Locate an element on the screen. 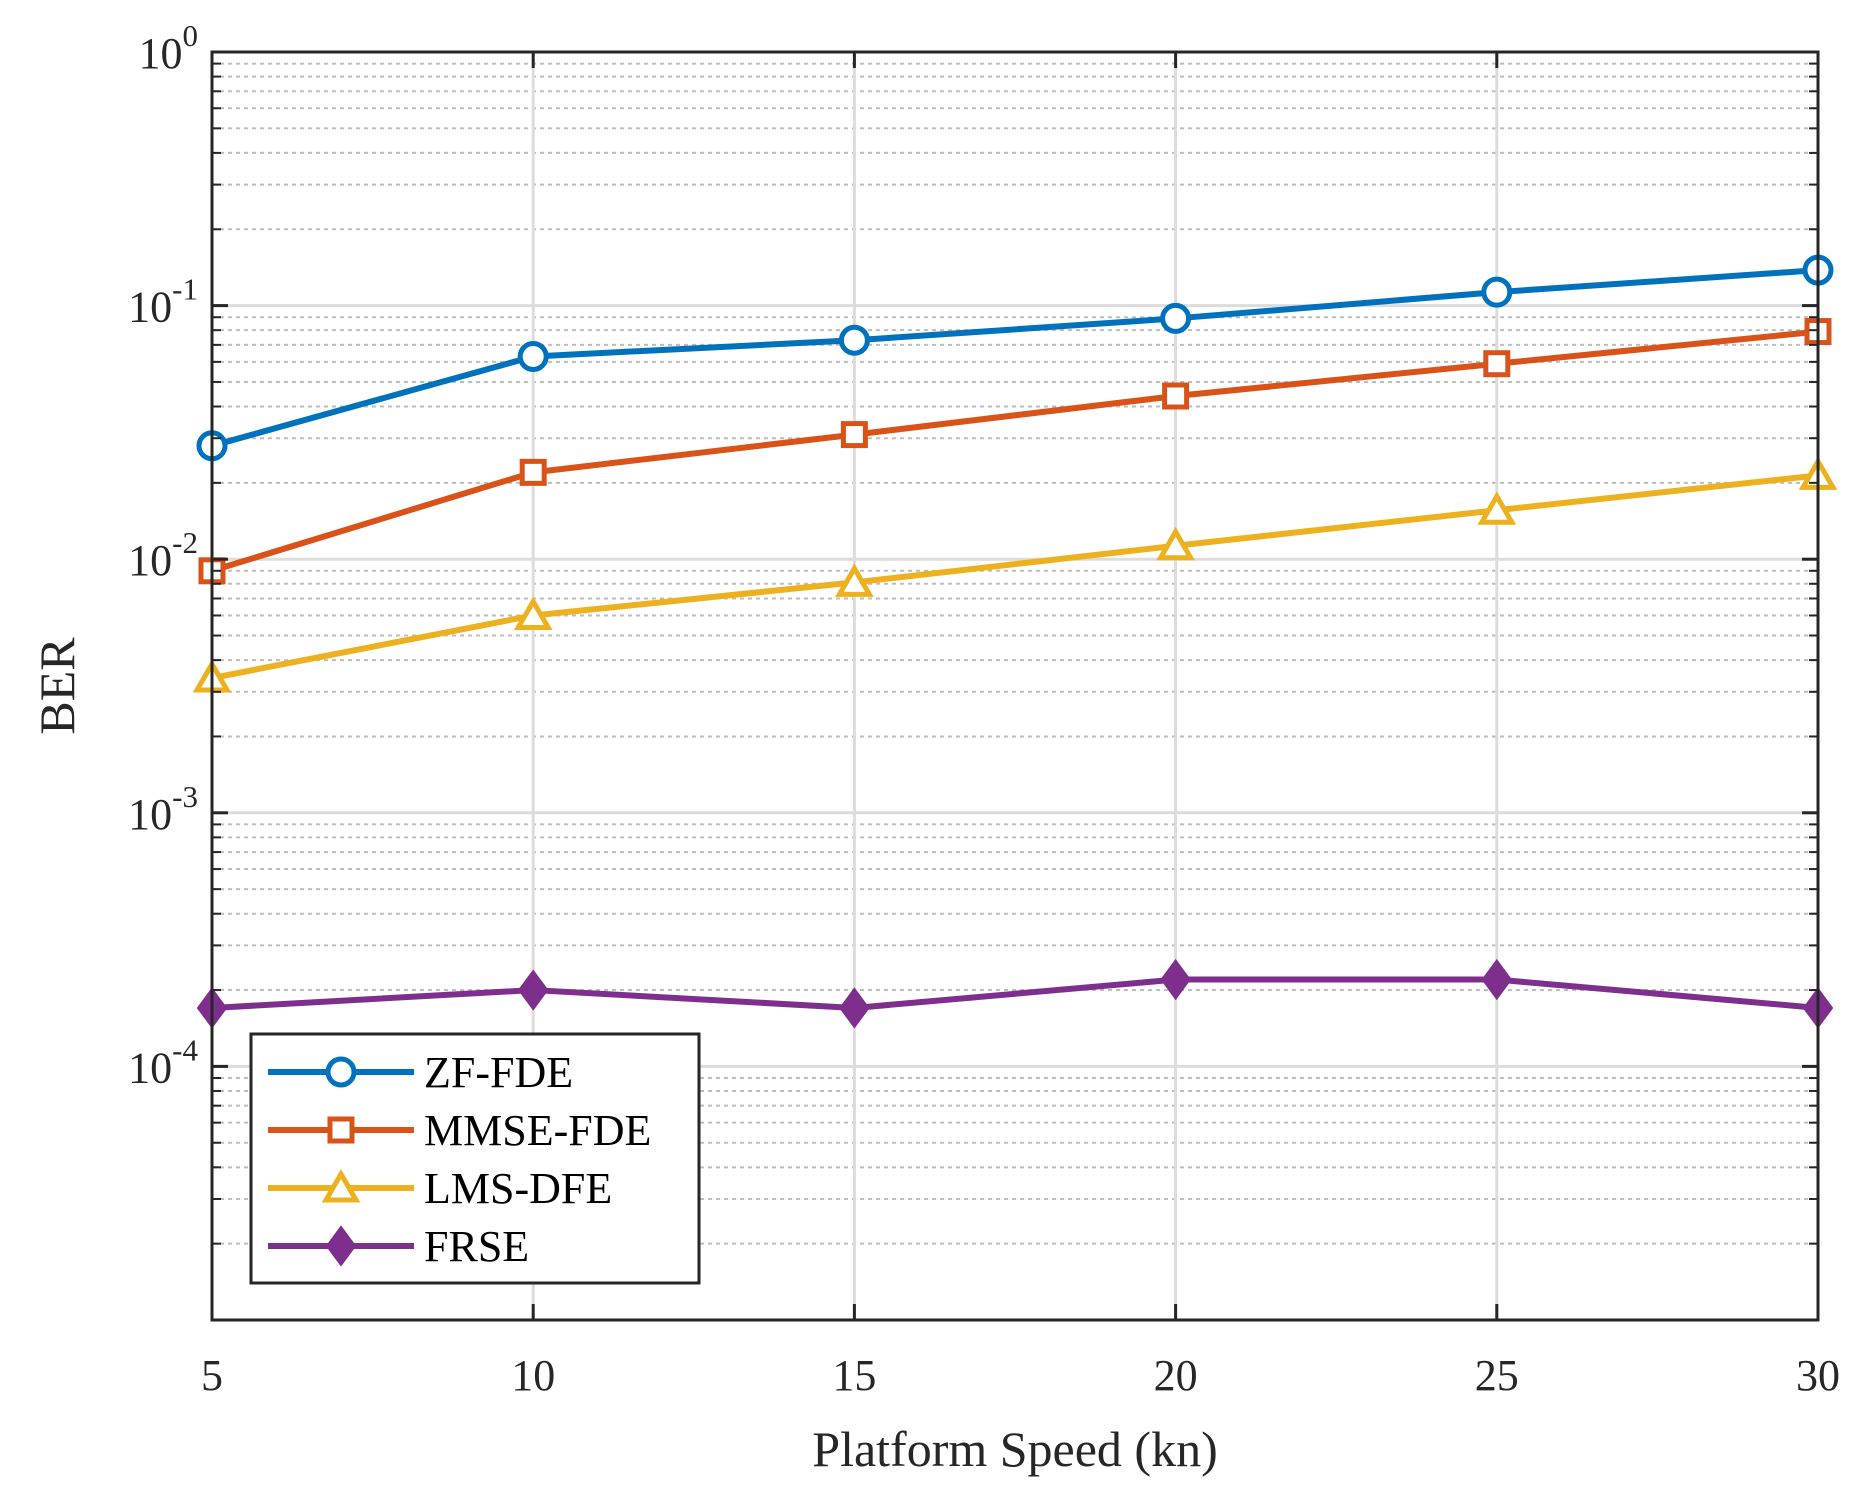 The width and height of the screenshot is (1858, 1498). x-tick-label: 20 is located at coordinates (1176, 1375).